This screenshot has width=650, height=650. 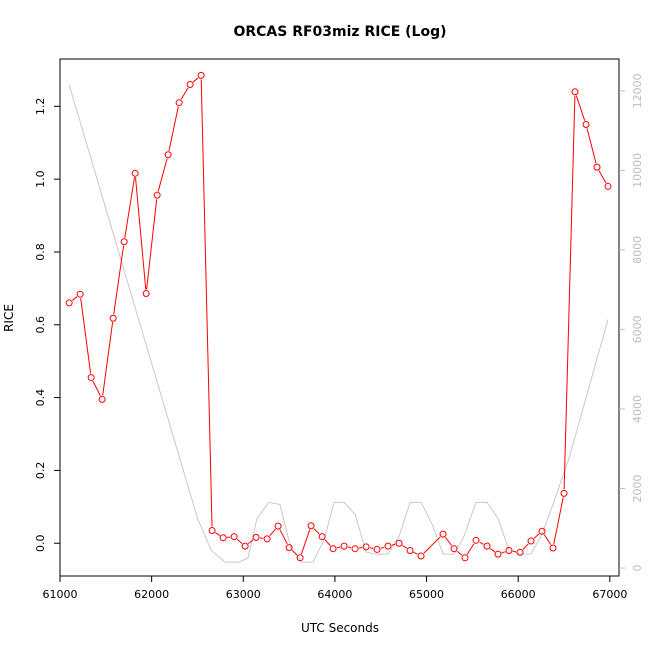 I want to click on chart-title: ORCAS RF03miz RICE (Log), so click(x=339, y=32).